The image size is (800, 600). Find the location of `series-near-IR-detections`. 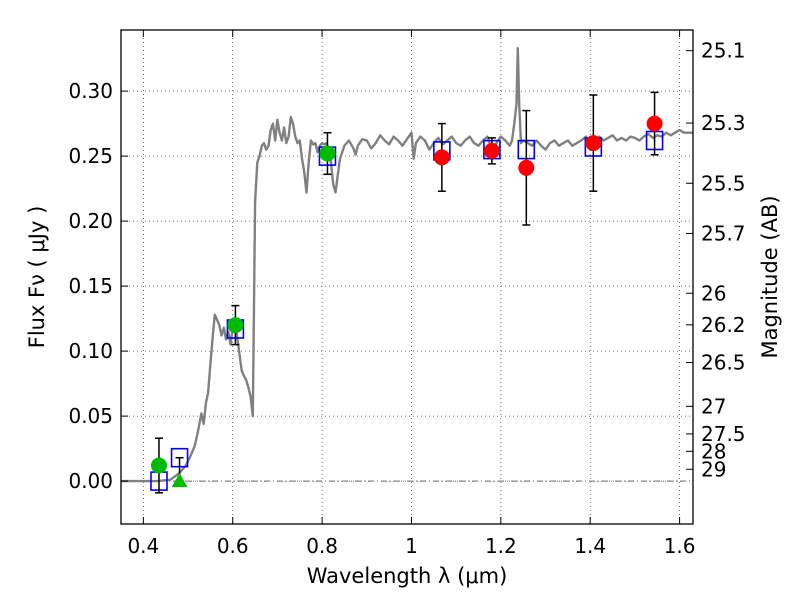

series-near-IR-detections is located at coordinates (548, 158).